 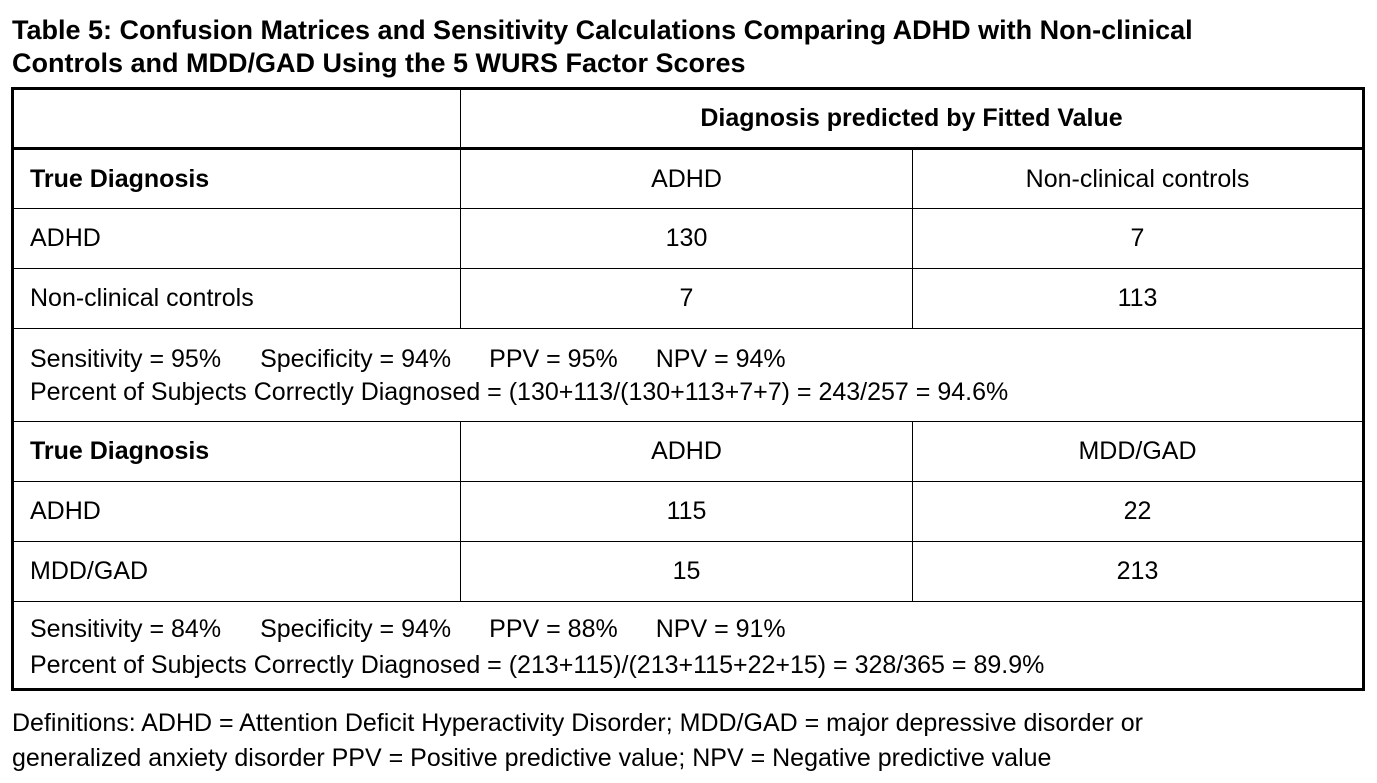 I want to click on predicted-diagnosis-header: Diagnosis predicted by Fitted Value, so click(x=912, y=119).